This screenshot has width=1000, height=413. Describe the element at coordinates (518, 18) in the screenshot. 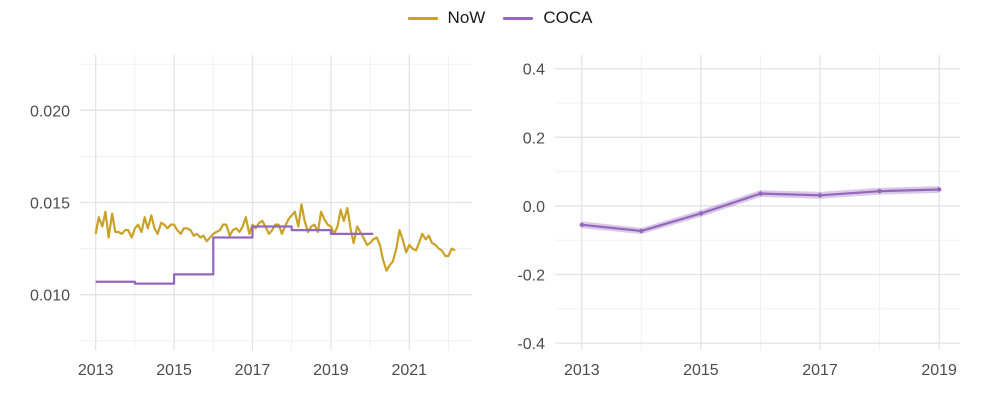

I see `legend-swatch-coca` at that location.